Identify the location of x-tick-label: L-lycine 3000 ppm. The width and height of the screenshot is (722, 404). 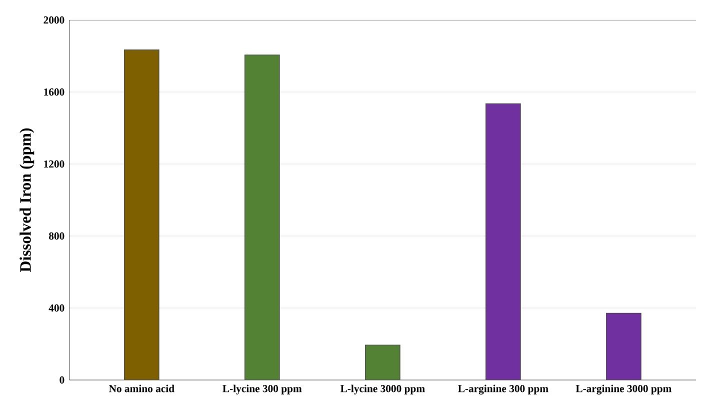
(382, 389).